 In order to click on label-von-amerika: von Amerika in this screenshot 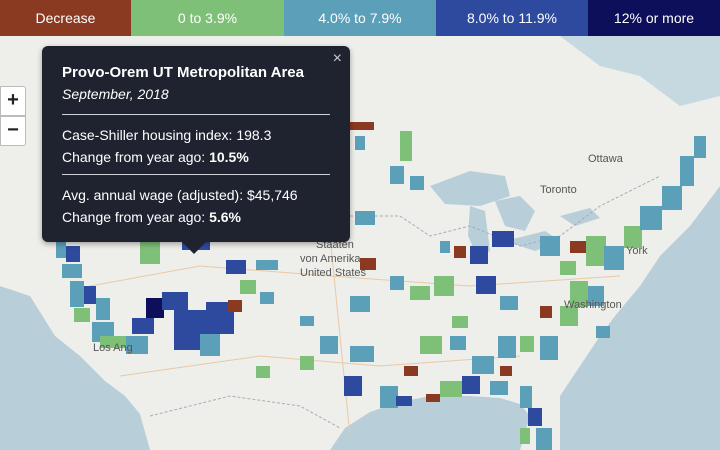, I will do `click(330, 259)`.